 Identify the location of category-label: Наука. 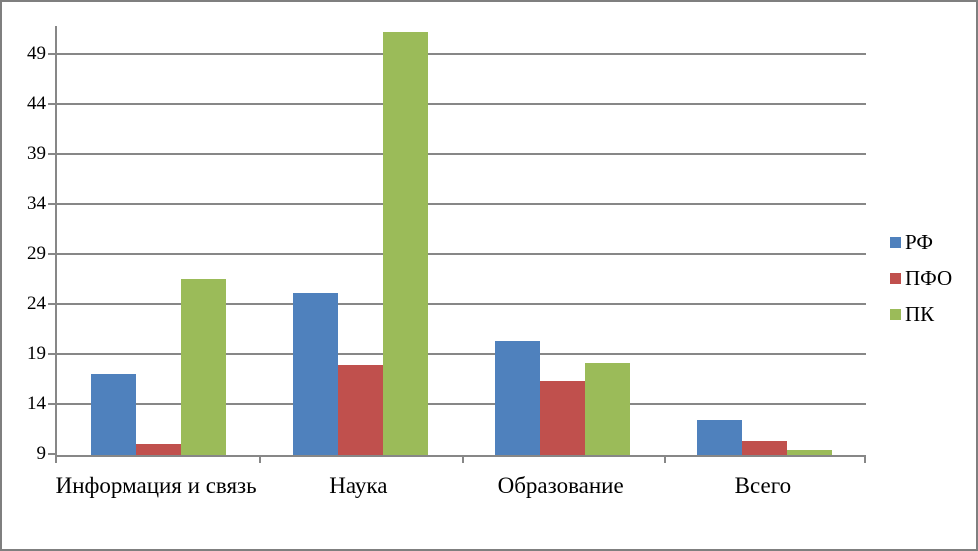
(358, 485).